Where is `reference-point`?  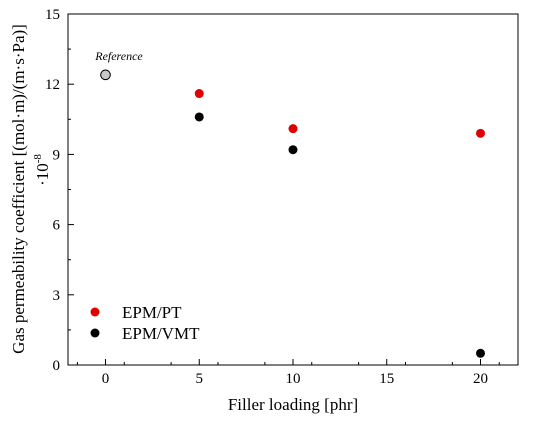
reference-point is located at coordinates (105, 75).